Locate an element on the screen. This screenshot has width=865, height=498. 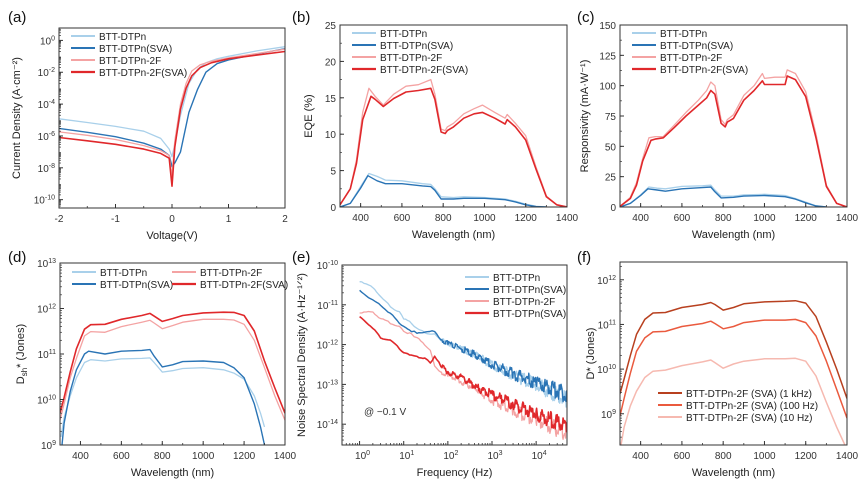
legend-item: BTT-DTPn-2F (SVA) (1 kHz) is located at coordinates (735, 394).